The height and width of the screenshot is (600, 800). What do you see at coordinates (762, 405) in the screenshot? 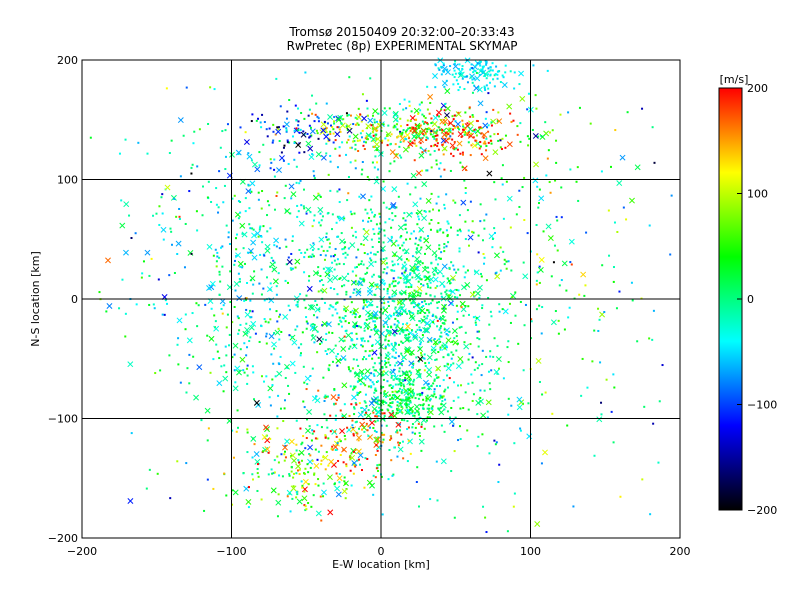
I see `colorbar-tick-label: −100` at bounding box center [762, 405].